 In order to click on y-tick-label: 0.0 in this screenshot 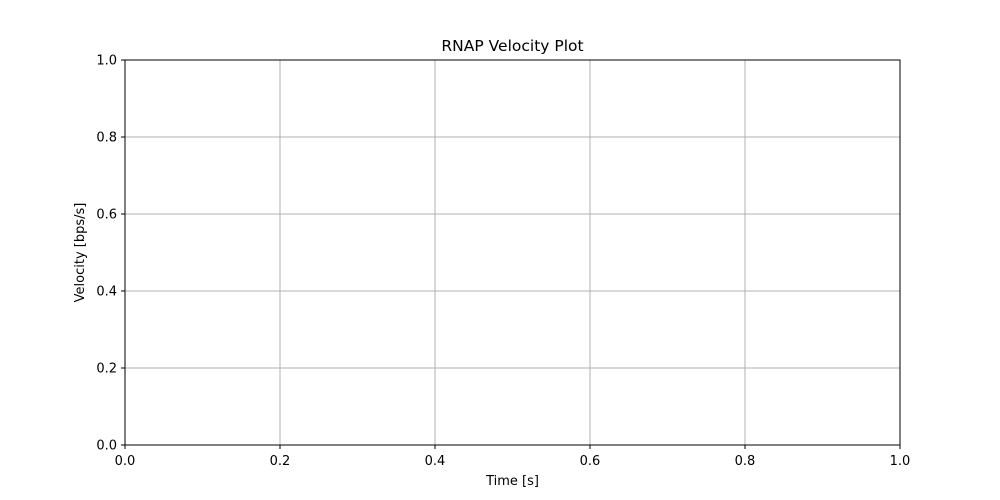, I will do `click(106, 446)`.